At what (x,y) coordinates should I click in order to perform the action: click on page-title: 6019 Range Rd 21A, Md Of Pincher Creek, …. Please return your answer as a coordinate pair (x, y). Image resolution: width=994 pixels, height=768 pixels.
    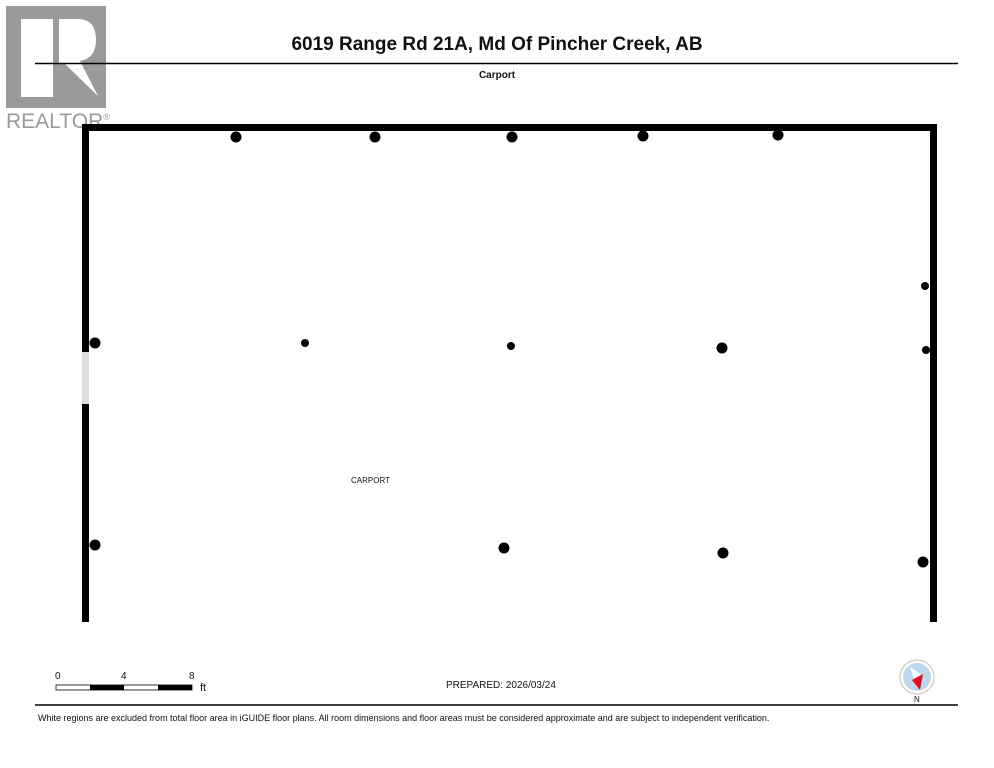
    Looking at the image, I should click on (497, 44).